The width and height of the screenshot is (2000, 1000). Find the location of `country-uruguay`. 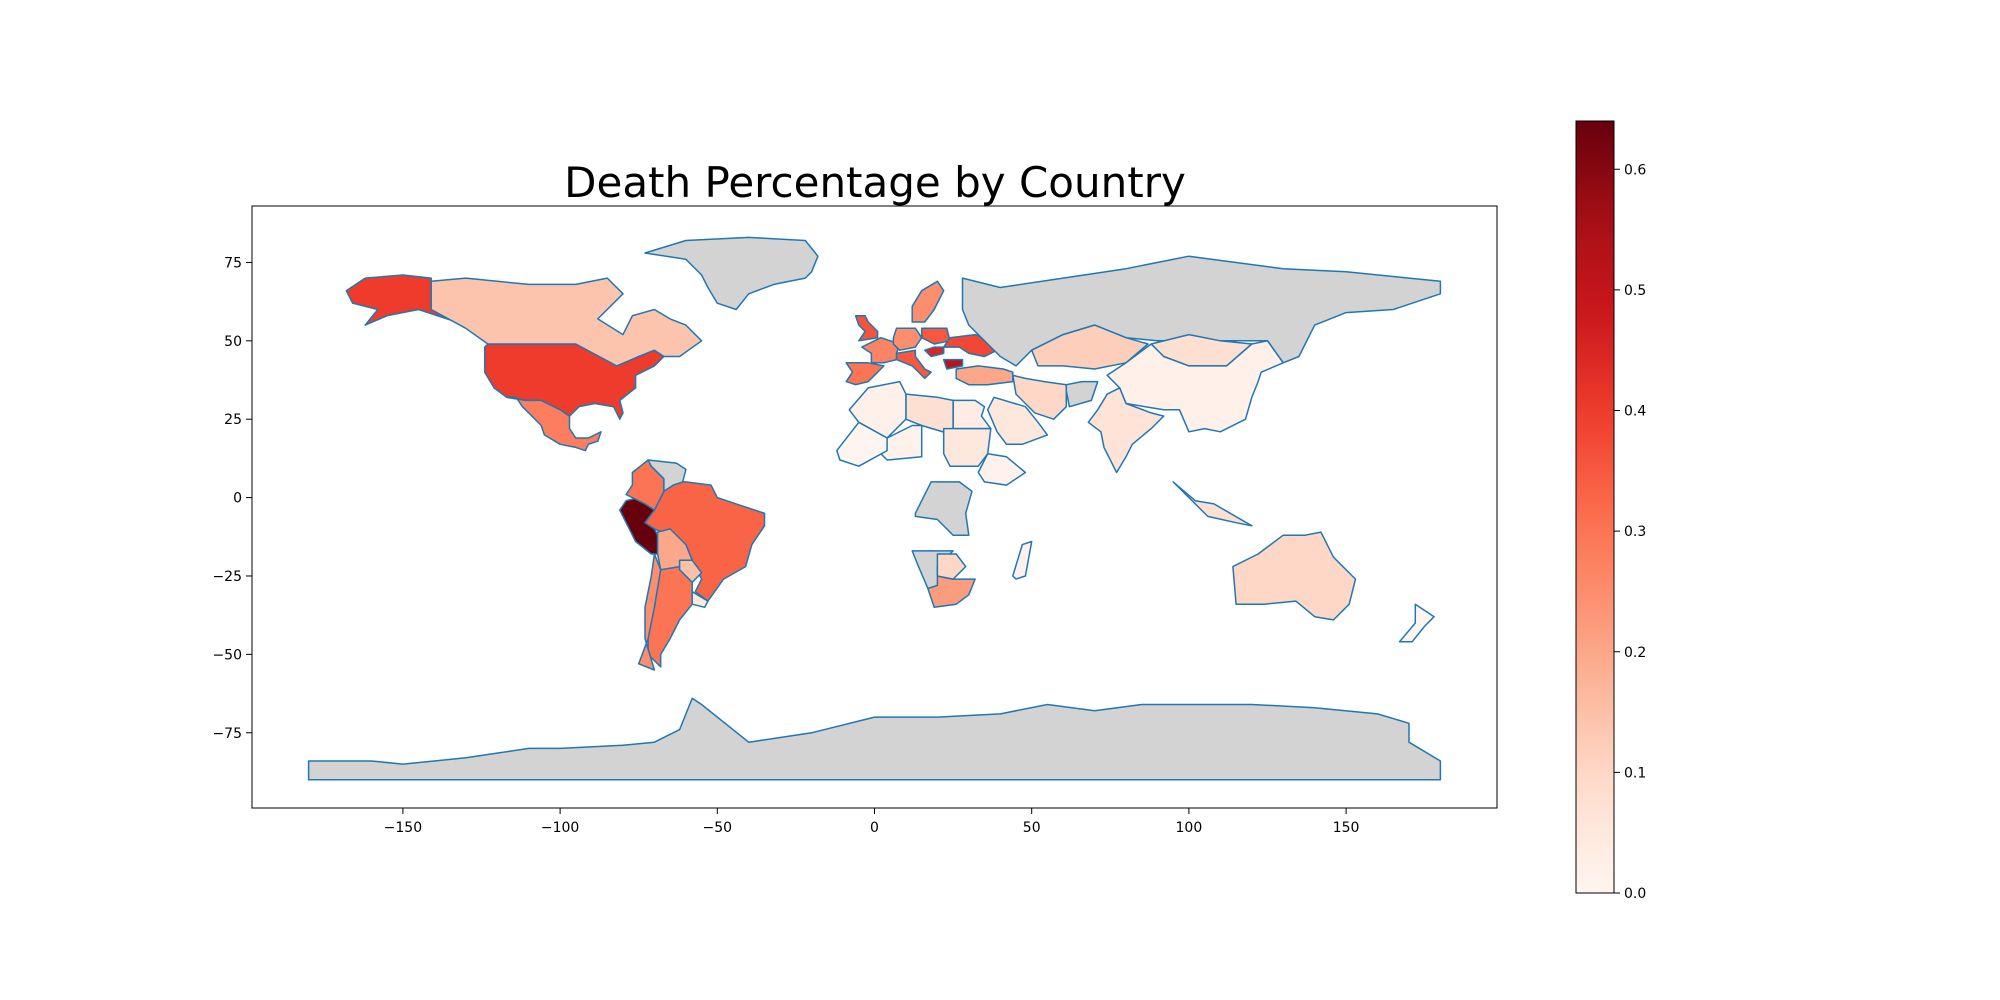

country-uruguay is located at coordinates (700, 599).